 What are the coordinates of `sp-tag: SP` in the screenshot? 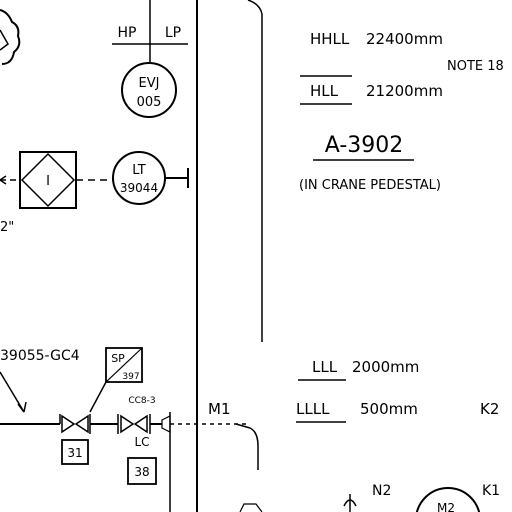 It's located at (118, 358).